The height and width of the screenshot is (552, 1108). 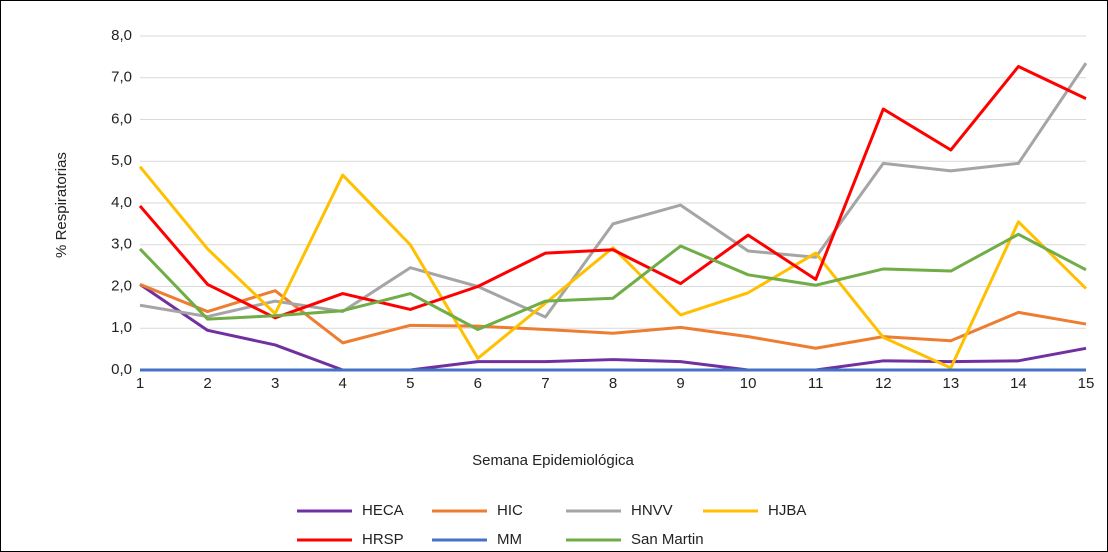 I want to click on x-tick-label: 2, so click(x=207, y=383).